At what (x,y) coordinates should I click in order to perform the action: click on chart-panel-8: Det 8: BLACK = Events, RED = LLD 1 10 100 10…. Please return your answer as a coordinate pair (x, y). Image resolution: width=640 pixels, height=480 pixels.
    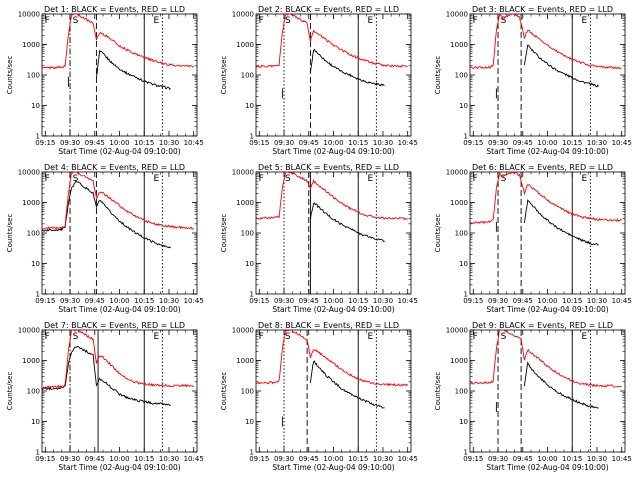
    Looking at the image, I should click on (319, 396).